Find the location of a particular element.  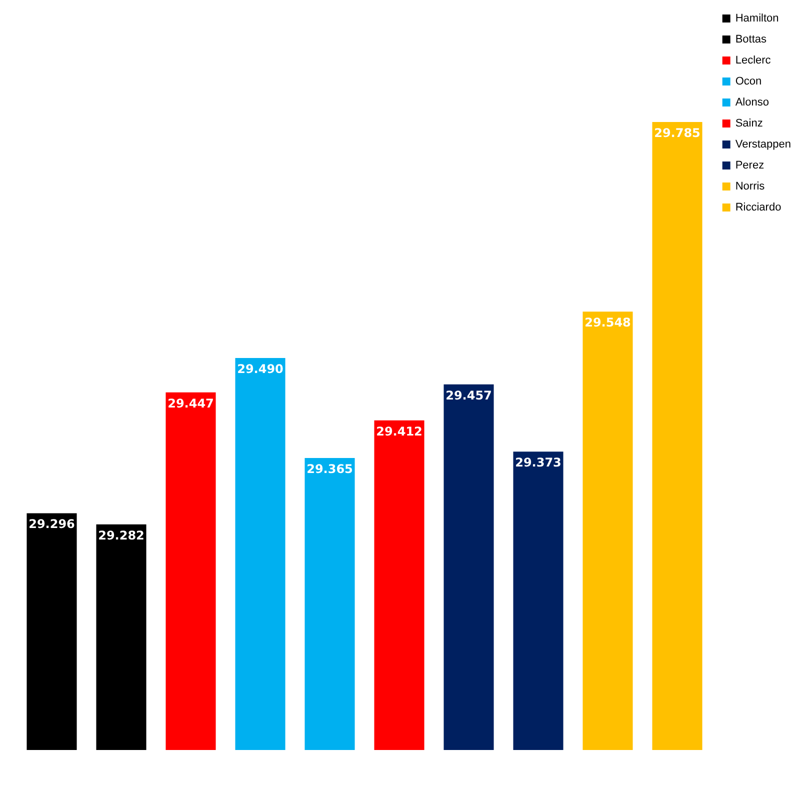

legend-label: Sainz is located at coordinates (749, 124).